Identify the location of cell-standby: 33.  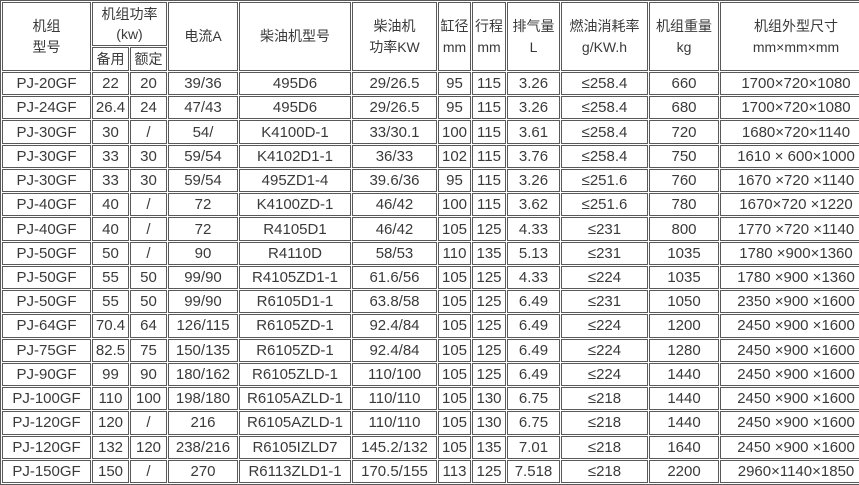
(110, 156).